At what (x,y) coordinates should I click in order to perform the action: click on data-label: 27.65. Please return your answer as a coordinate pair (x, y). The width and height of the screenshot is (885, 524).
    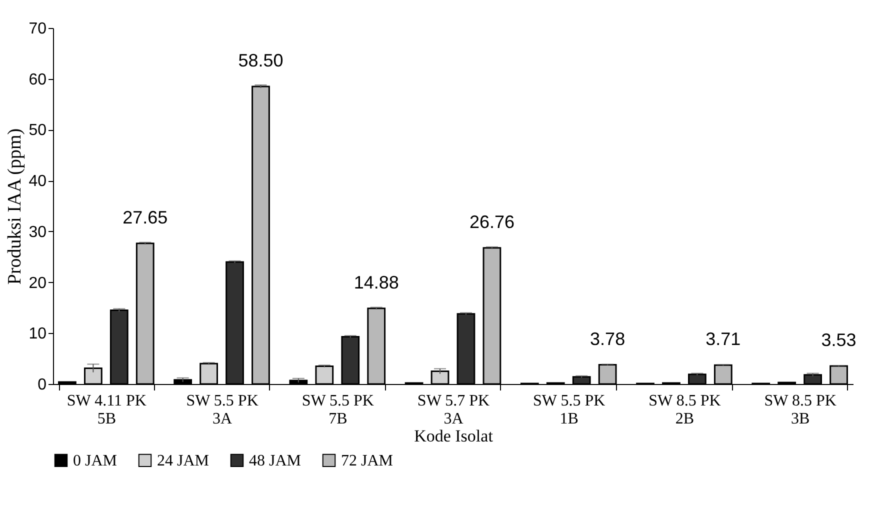
    Looking at the image, I should click on (145, 217).